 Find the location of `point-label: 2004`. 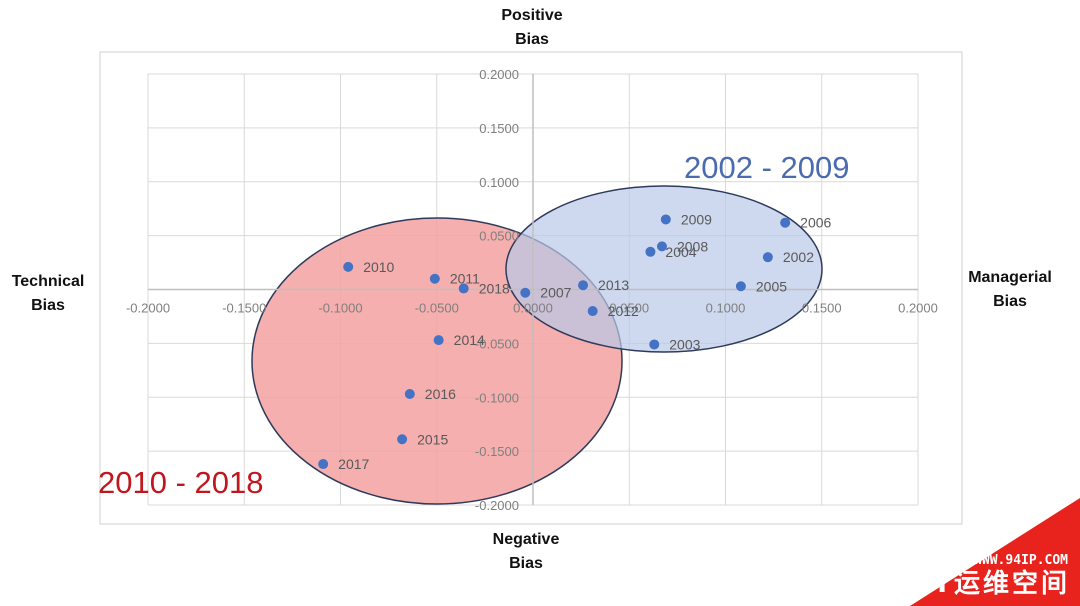

point-label: 2004 is located at coordinates (680, 252).